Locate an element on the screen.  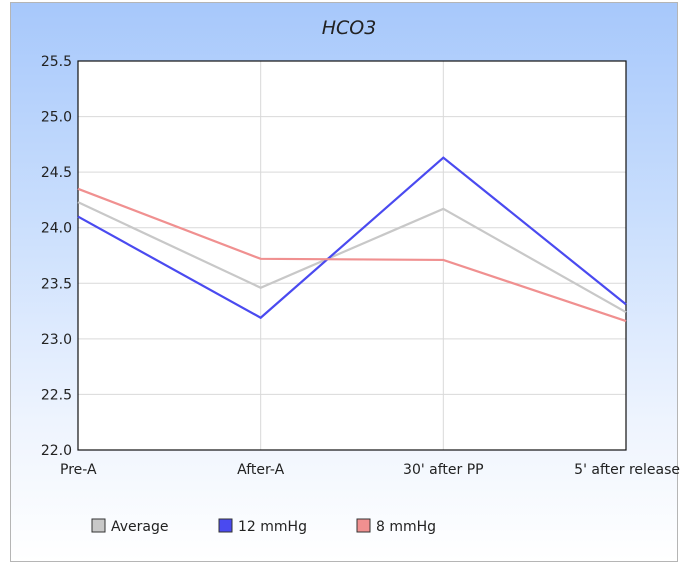
x-axis-tick-labels: Pre-A After-A 30' after PP 5' after release is located at coordinates (370, 470).